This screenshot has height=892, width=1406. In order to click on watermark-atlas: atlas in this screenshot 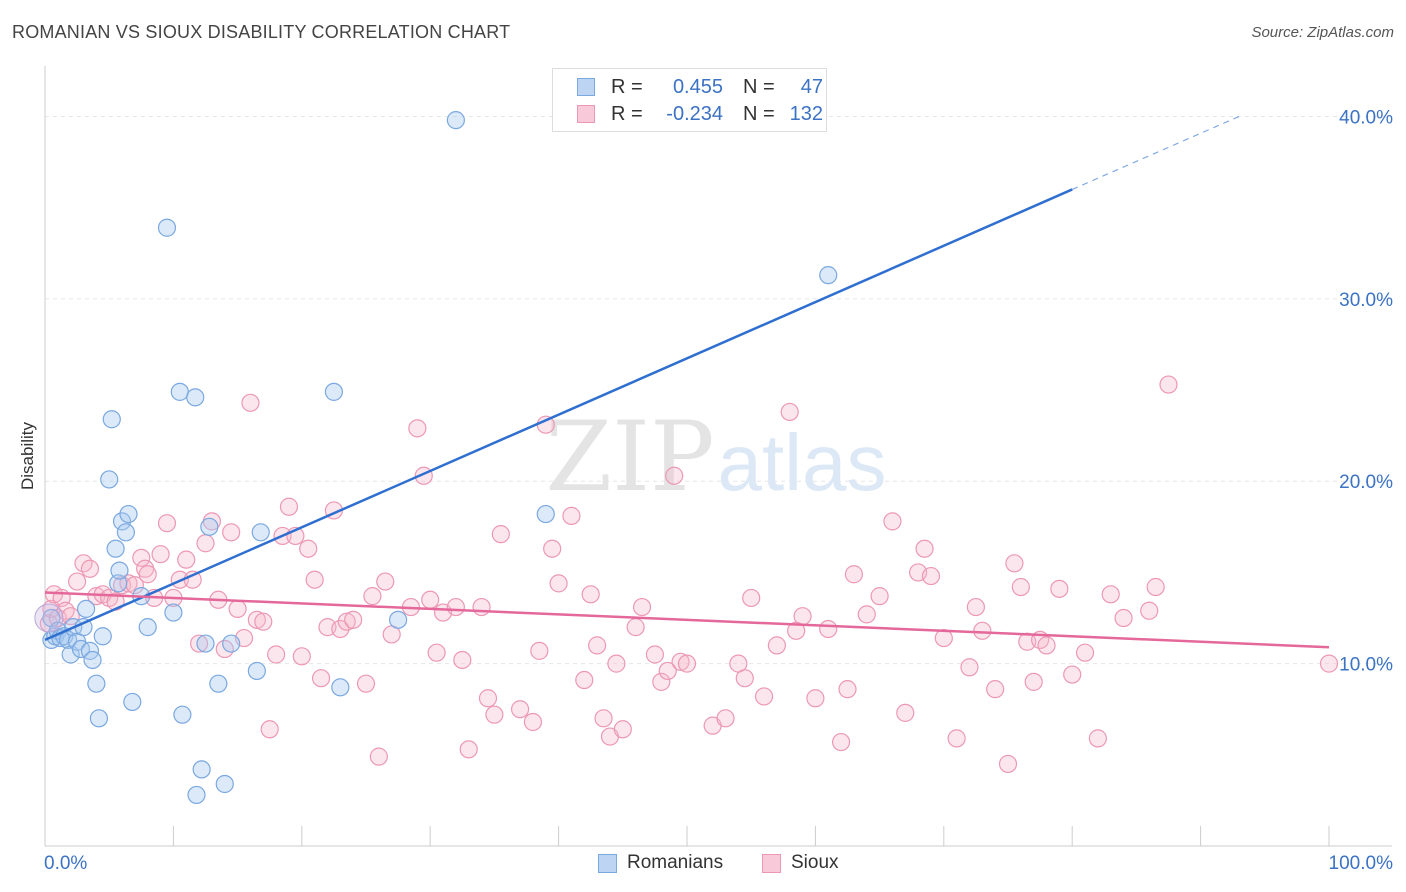, I will do `click(802, 462)`.